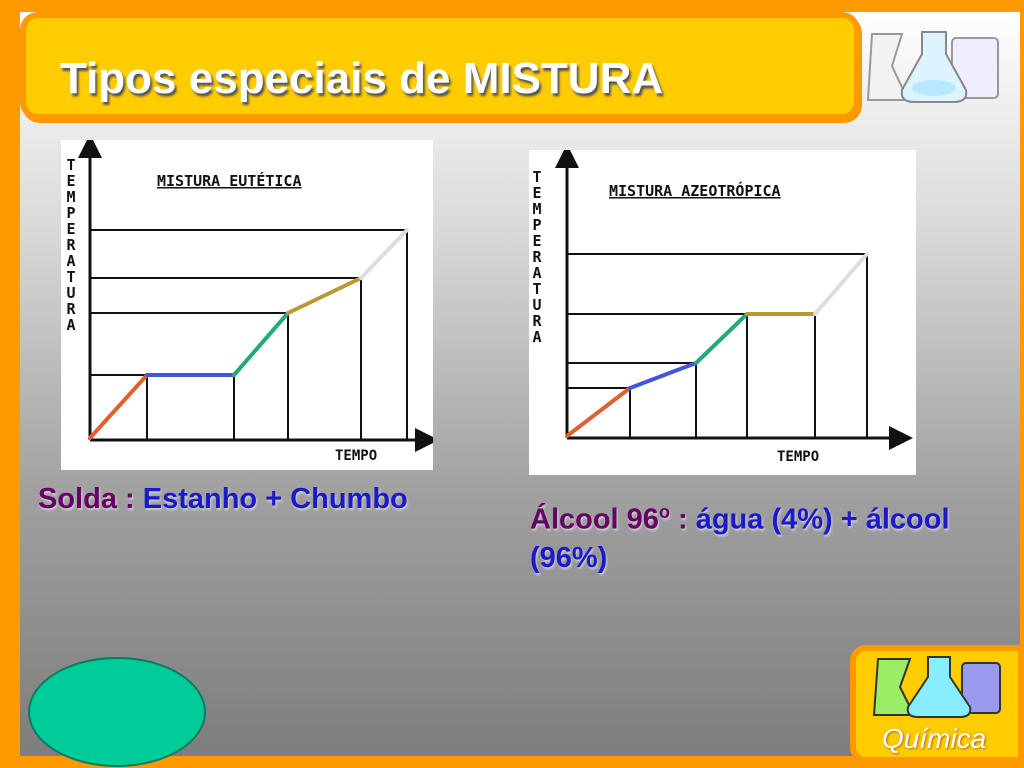 This screenshot has width=1024, height=768. I want to click on caption-eutectic: Solda : Estanho + Chumbo, so click(223, 499).